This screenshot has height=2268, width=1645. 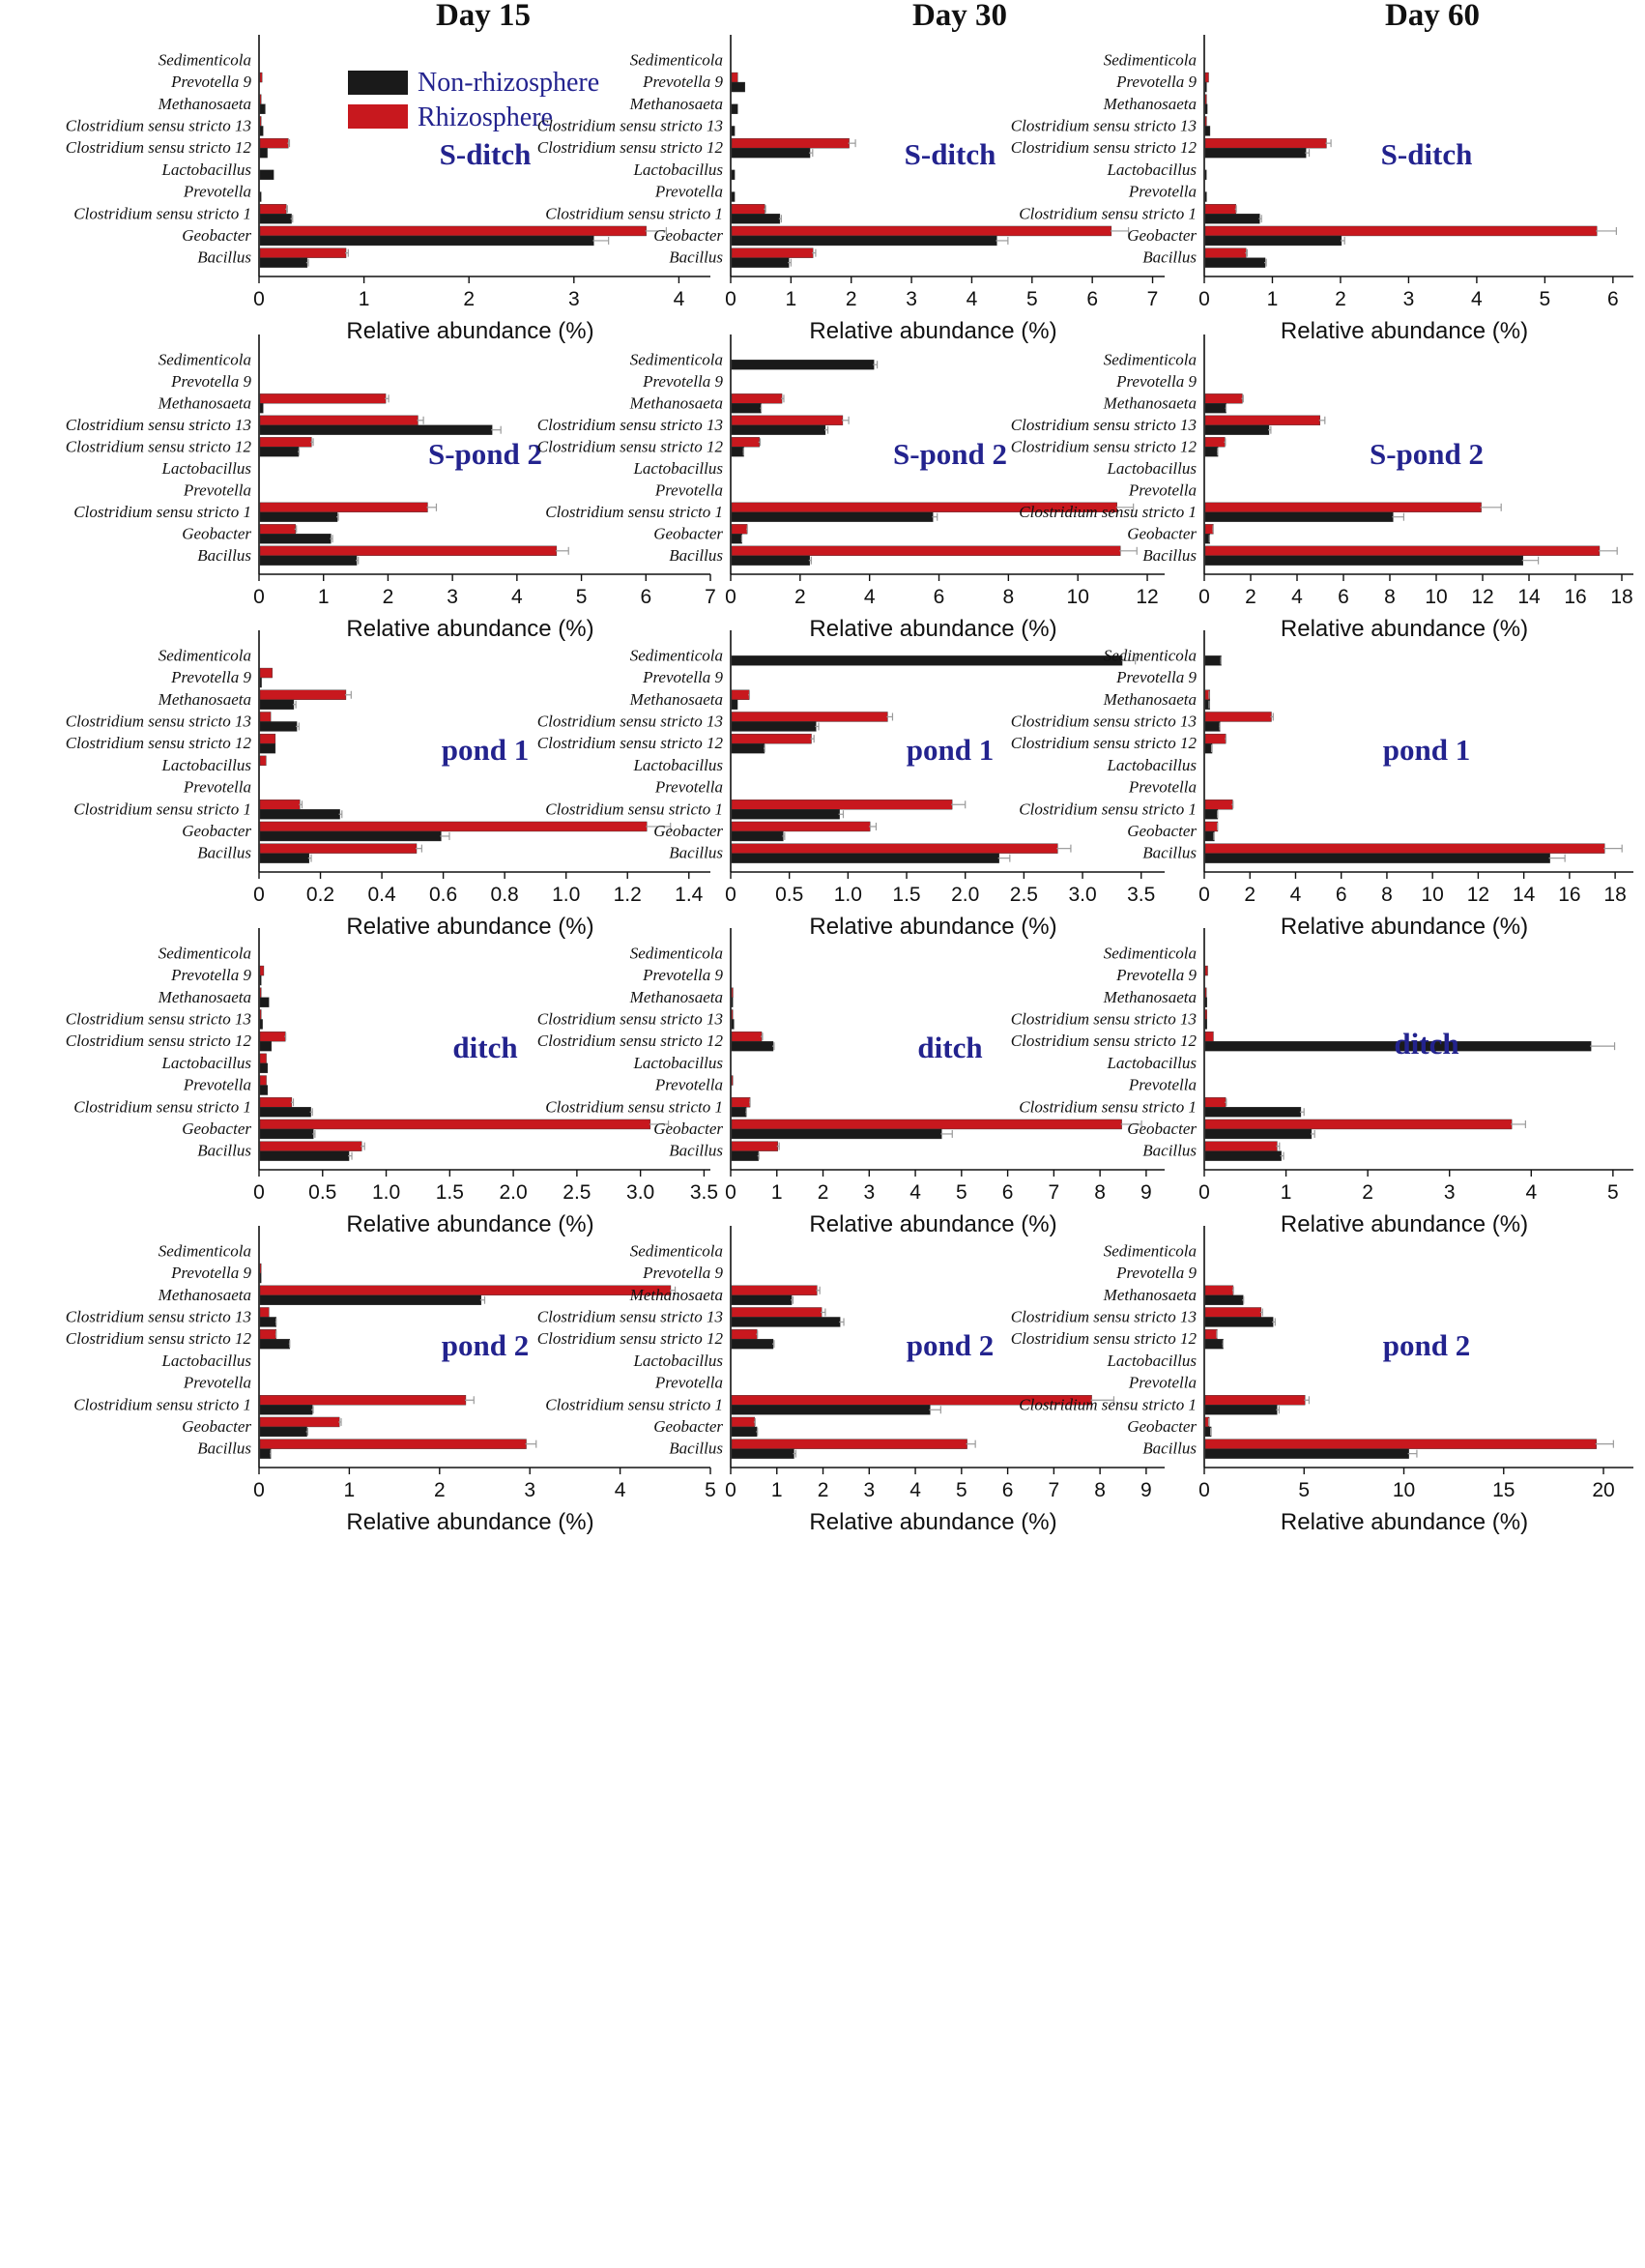 I want to click on panel-title: S-pond 2, so click(x=485, y=454).